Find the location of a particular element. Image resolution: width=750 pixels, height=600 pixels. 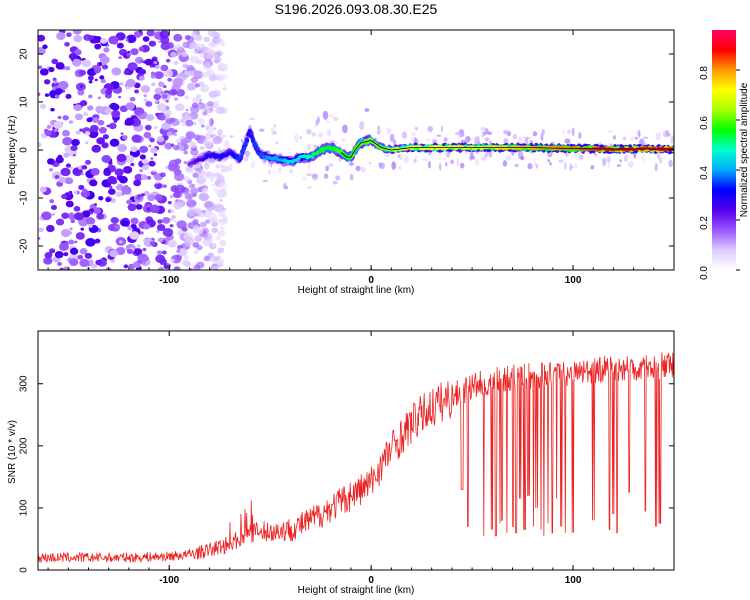

snr-ytick-label: 200 is located at coordinates (24, 445).